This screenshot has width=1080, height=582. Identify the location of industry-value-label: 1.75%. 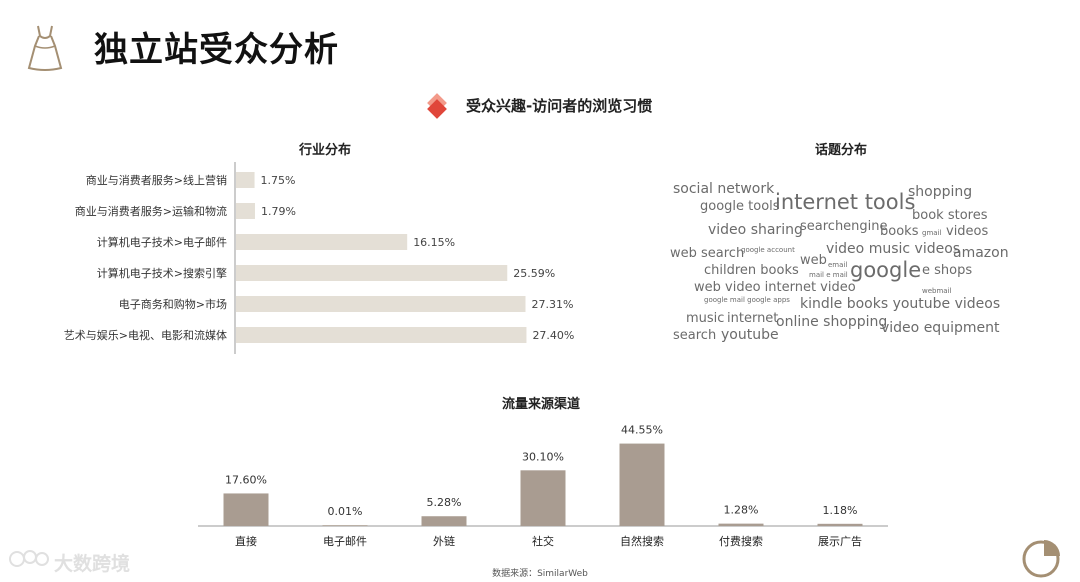
(278, 180).